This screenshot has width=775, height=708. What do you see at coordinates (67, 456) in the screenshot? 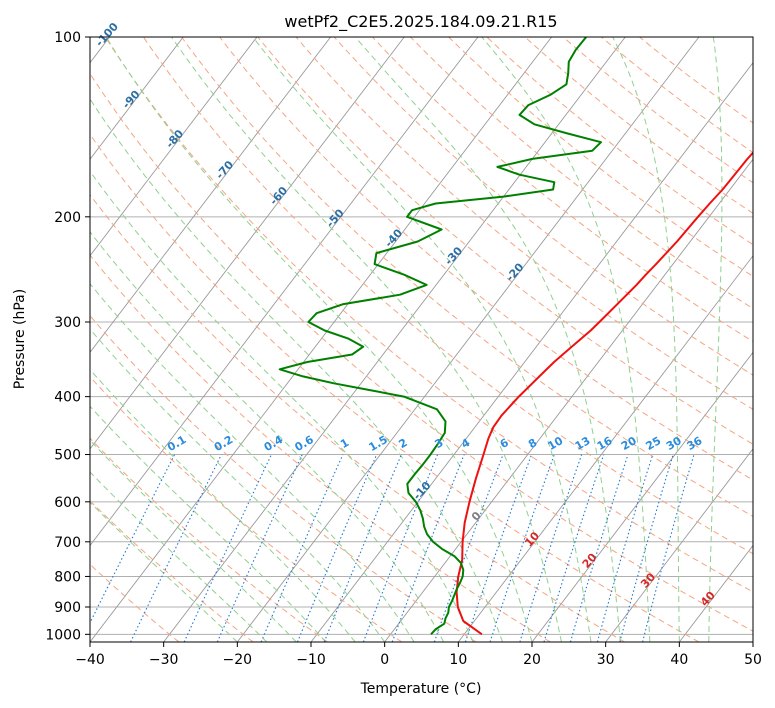
I see `y-tick-label: 500` at bounding box center [67, 456].